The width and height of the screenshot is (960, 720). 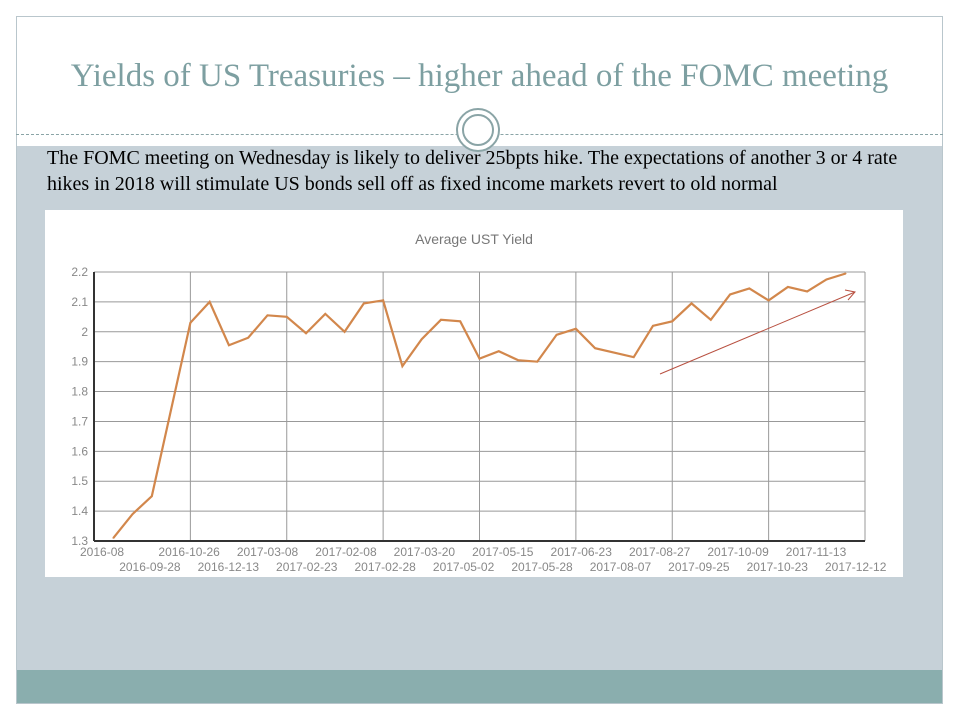 What do you see at coordinates (542, 567) in the screenshot?
I see `x-tick-label: 2017-05-28` at bounding box center [542, 567].